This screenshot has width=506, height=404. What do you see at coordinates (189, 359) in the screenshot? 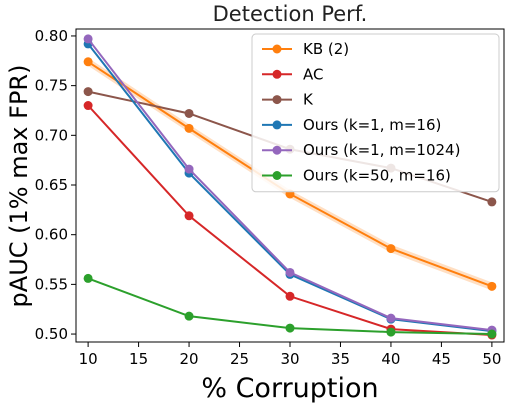
I see `x-tick-label: 20` at bounding box center [189, 359].